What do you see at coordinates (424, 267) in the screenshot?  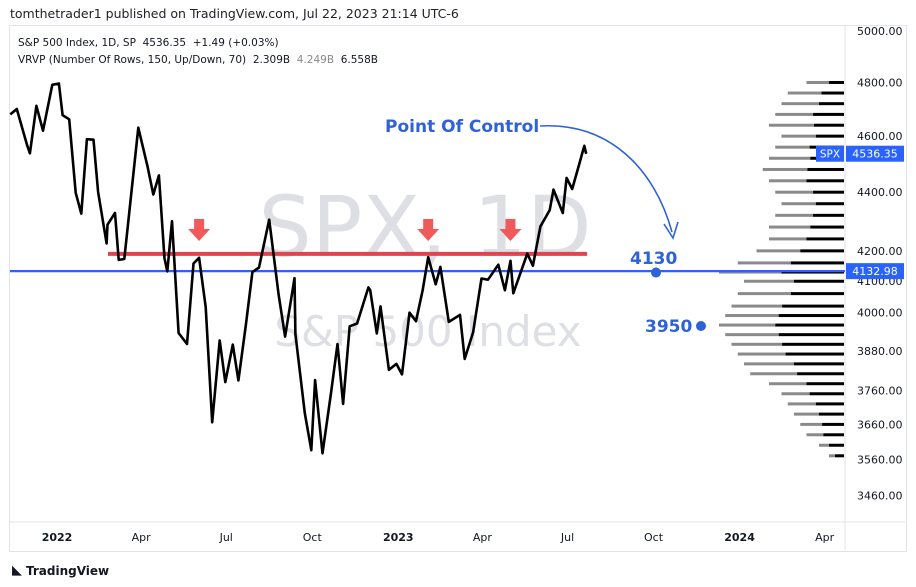 I see `watermark: SPX, 1D S&P 500 Index` at bounding box center [424, 267].